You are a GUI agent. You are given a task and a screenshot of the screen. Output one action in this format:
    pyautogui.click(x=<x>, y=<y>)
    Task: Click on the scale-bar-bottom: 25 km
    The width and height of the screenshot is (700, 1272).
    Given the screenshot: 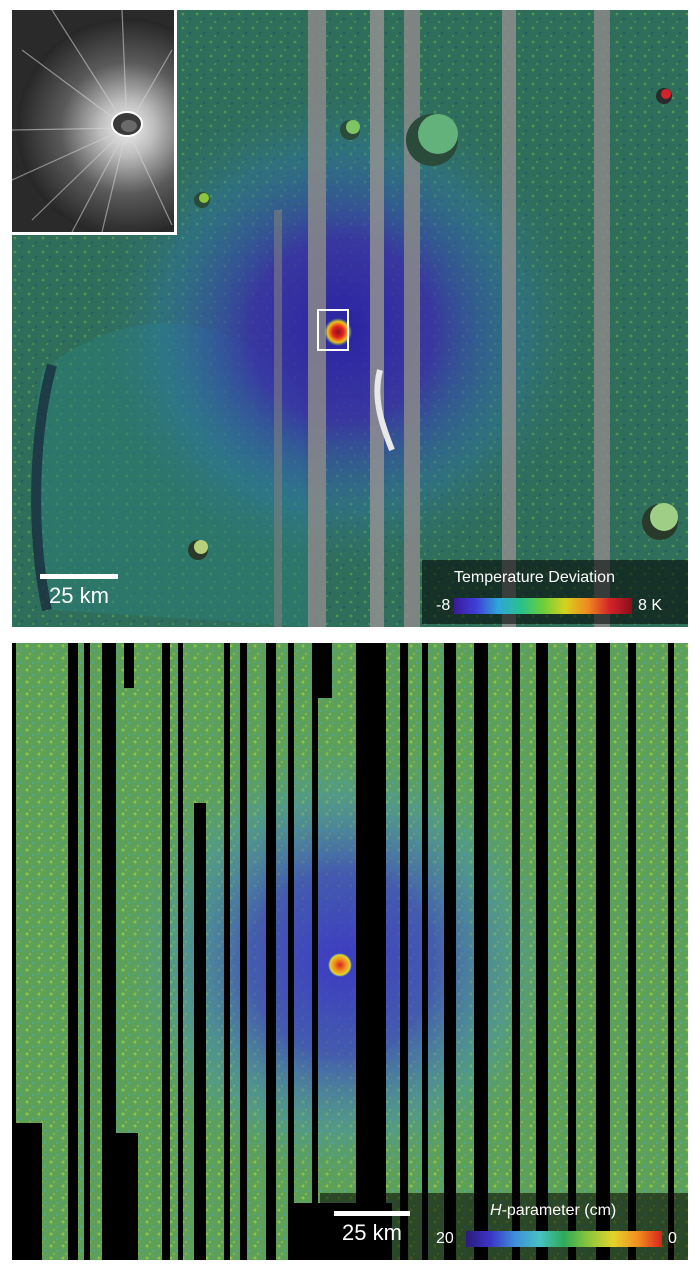 What is the action you would take?
    pyautogui.click(x=372, y=1228)
    